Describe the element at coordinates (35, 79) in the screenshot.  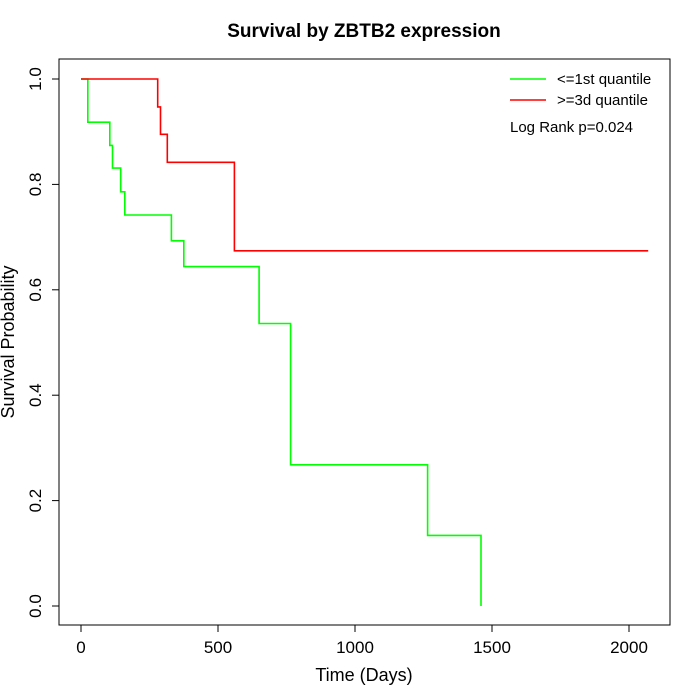
I see `y-tick-label: 1.0` at that location.